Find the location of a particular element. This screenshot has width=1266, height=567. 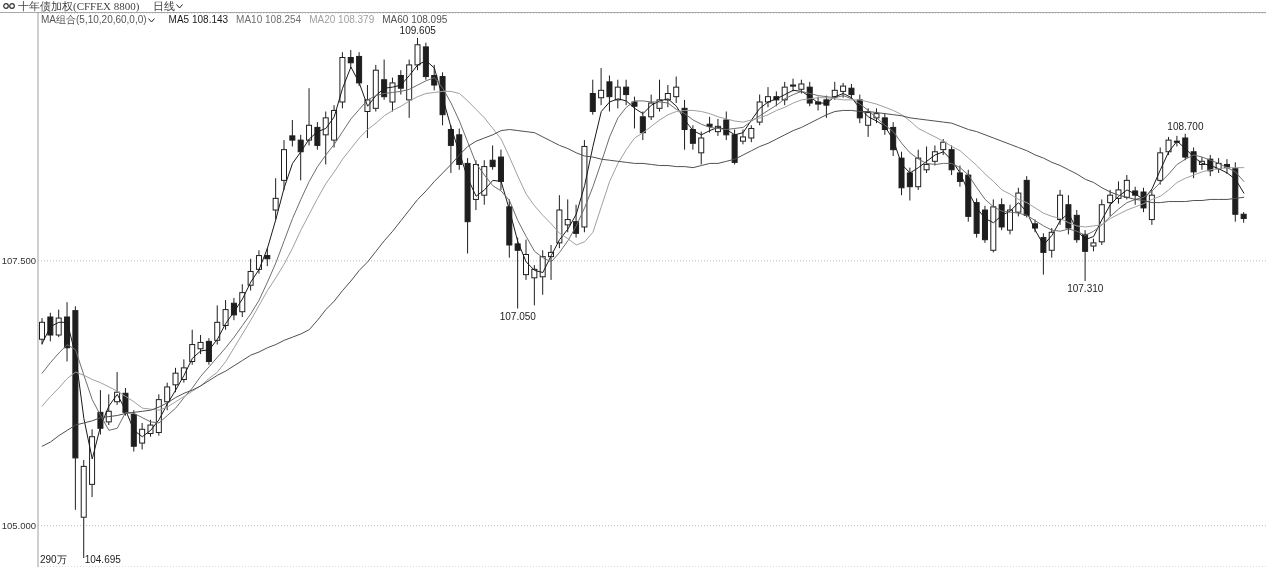

annotation: 108.700 is located at coordinates (1185, 126).